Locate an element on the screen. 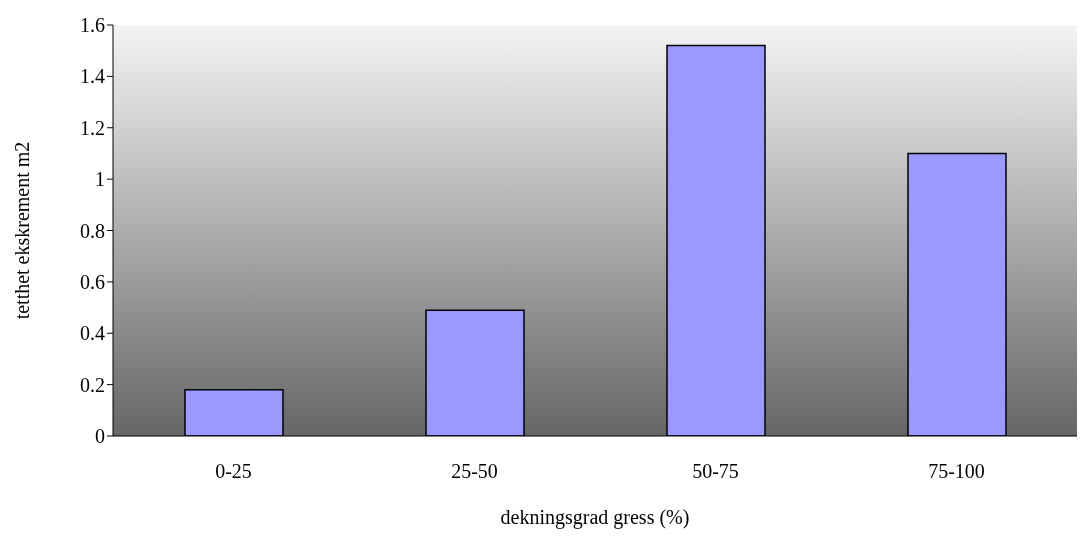 Image resolution: width=1087 pixels, height=544 pixels. x-tick-label: 25-50 is located at coordinates (474, 471).